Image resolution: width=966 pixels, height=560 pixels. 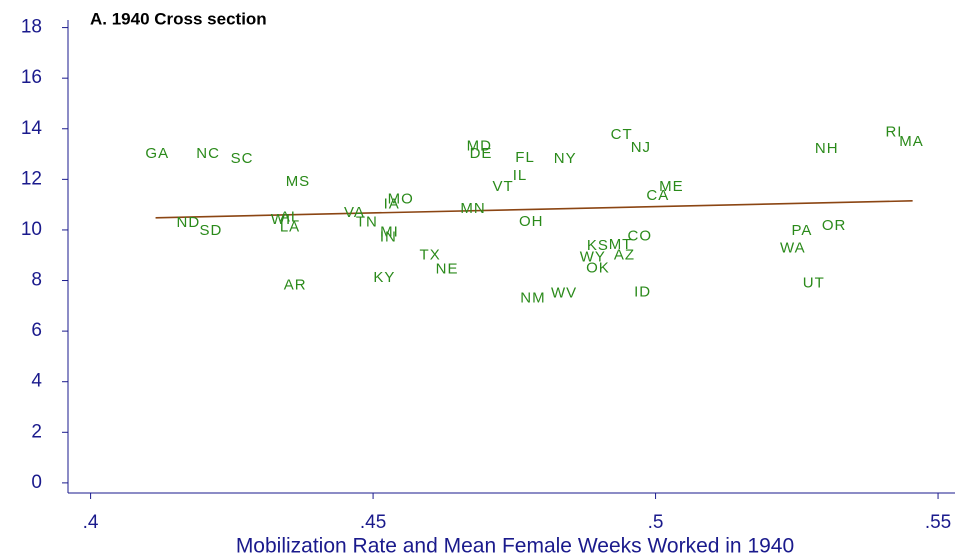 I want to click on state-point: NE, so click(x=447, y=269).